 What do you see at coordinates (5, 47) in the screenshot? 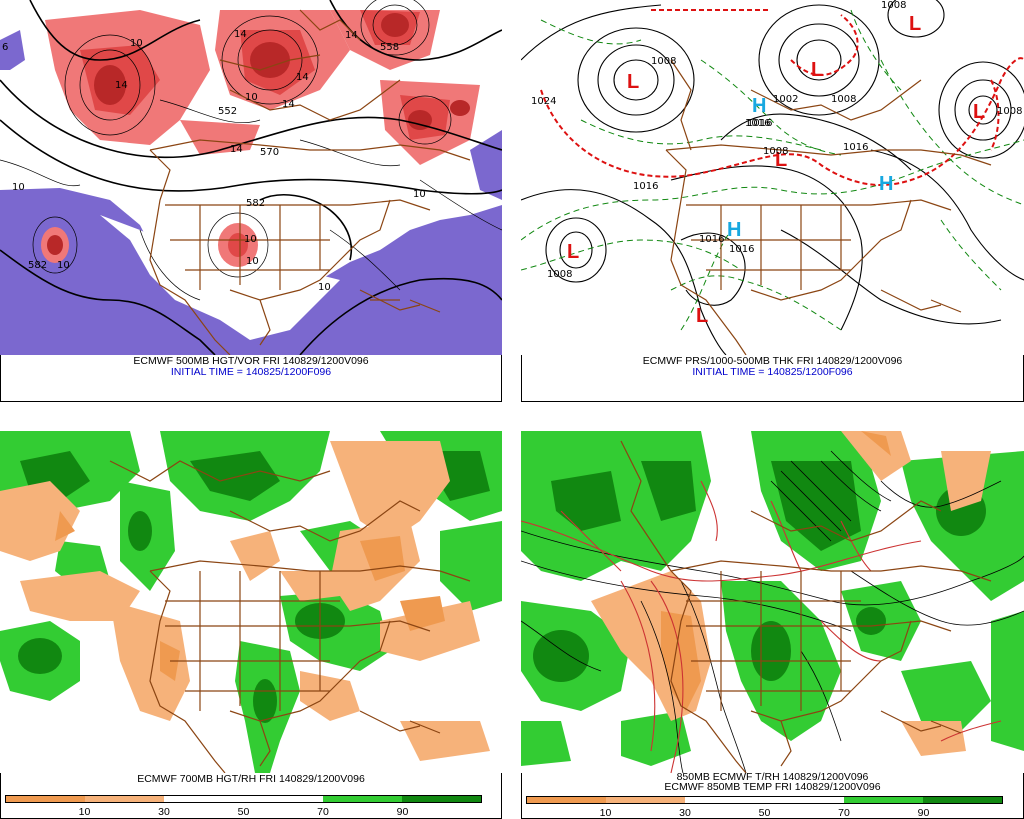
I see `contour-label: 6` at bounding box center [5, 47].